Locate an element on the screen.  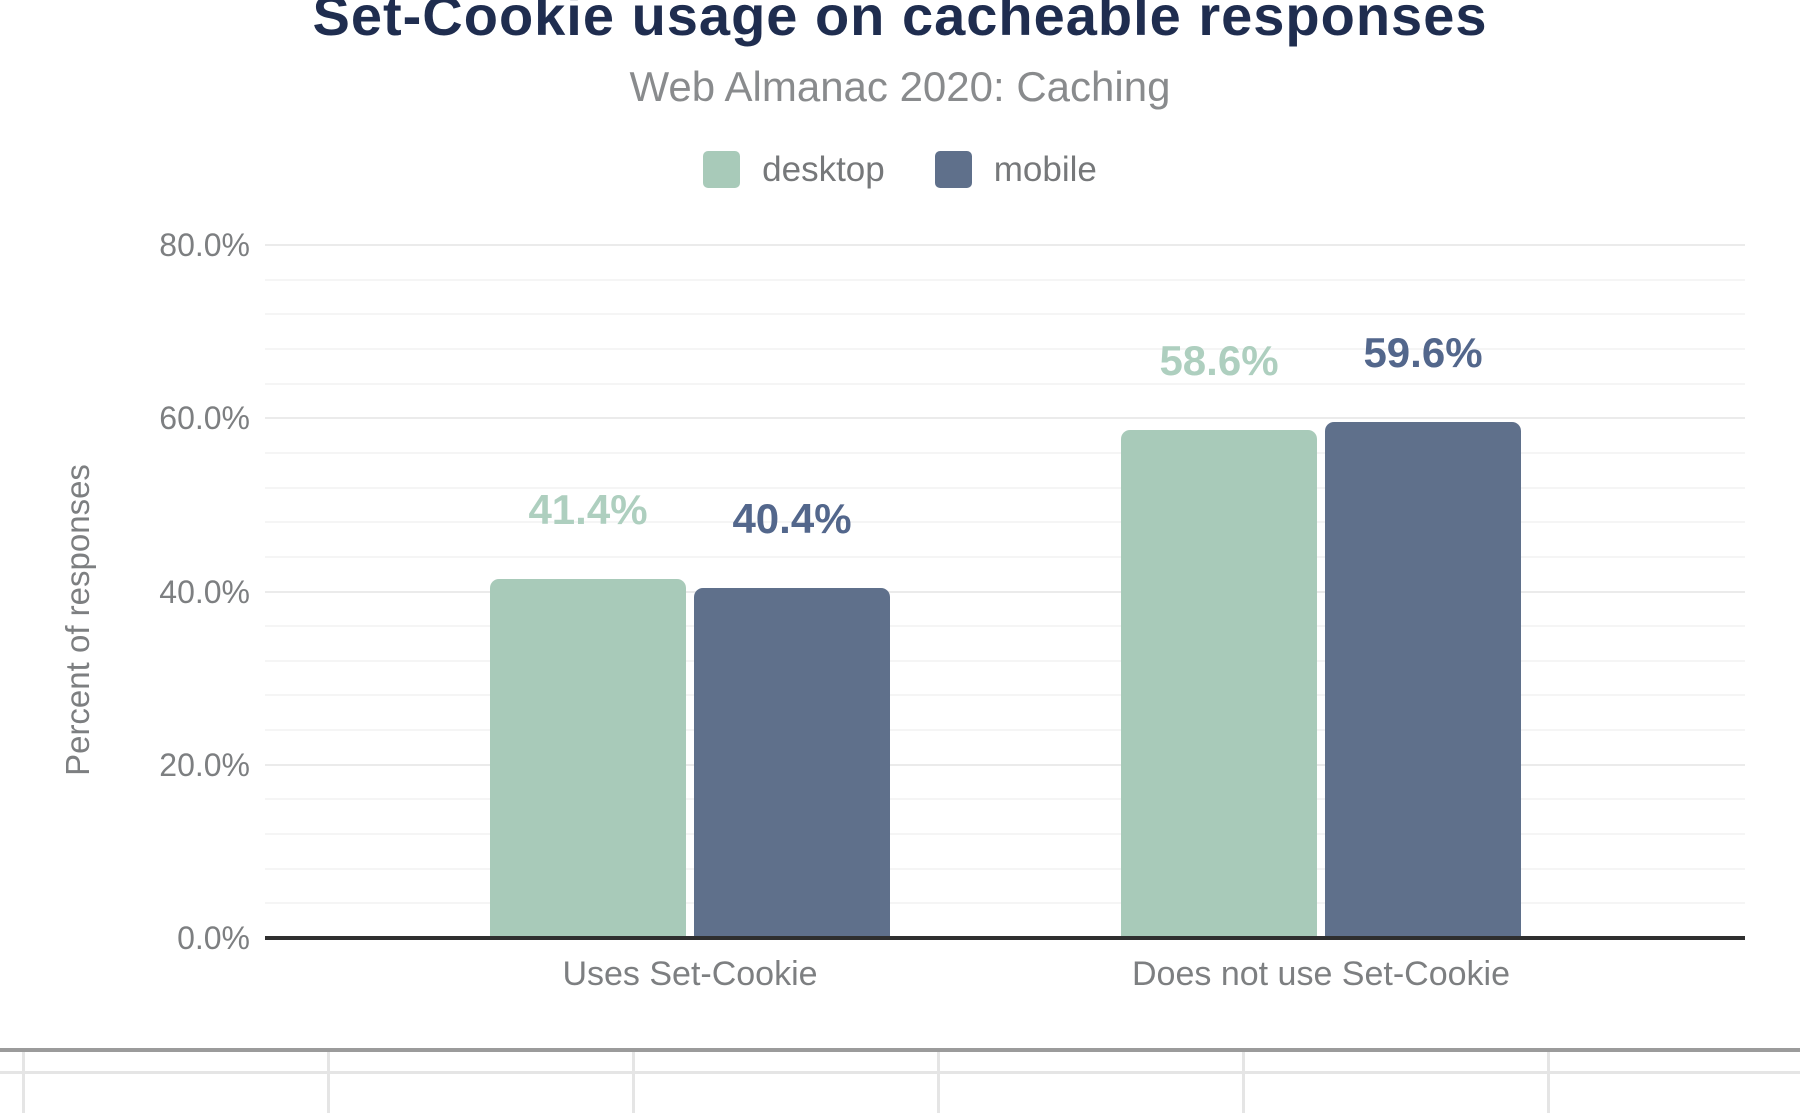
x-category-label-1: Does not use Set-Cookie is located at coordinates (1321, 974).